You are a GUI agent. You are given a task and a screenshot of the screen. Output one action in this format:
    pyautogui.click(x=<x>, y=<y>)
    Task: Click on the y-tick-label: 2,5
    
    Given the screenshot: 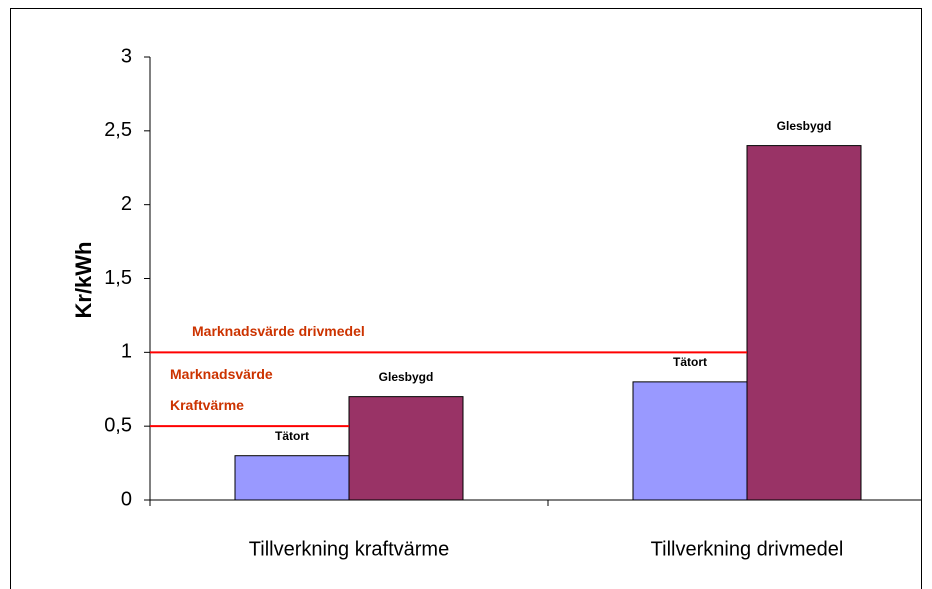 What is the action you would take?
    pyautogui.click(x=118, y=130)
    